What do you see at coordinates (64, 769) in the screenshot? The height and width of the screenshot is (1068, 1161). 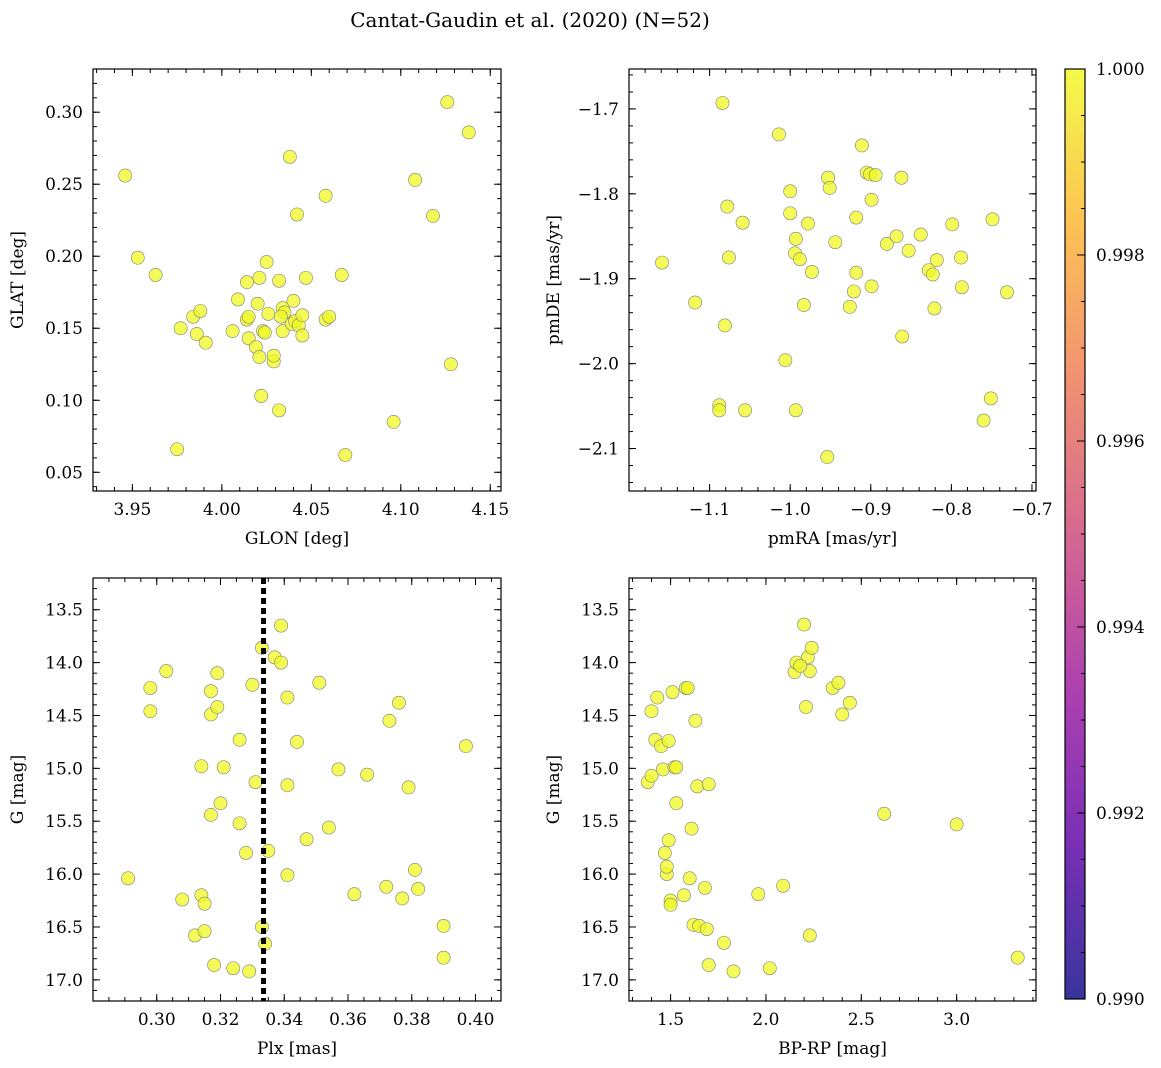 I see `y-tick-label: 15.0` at bounding box center [64, 769].